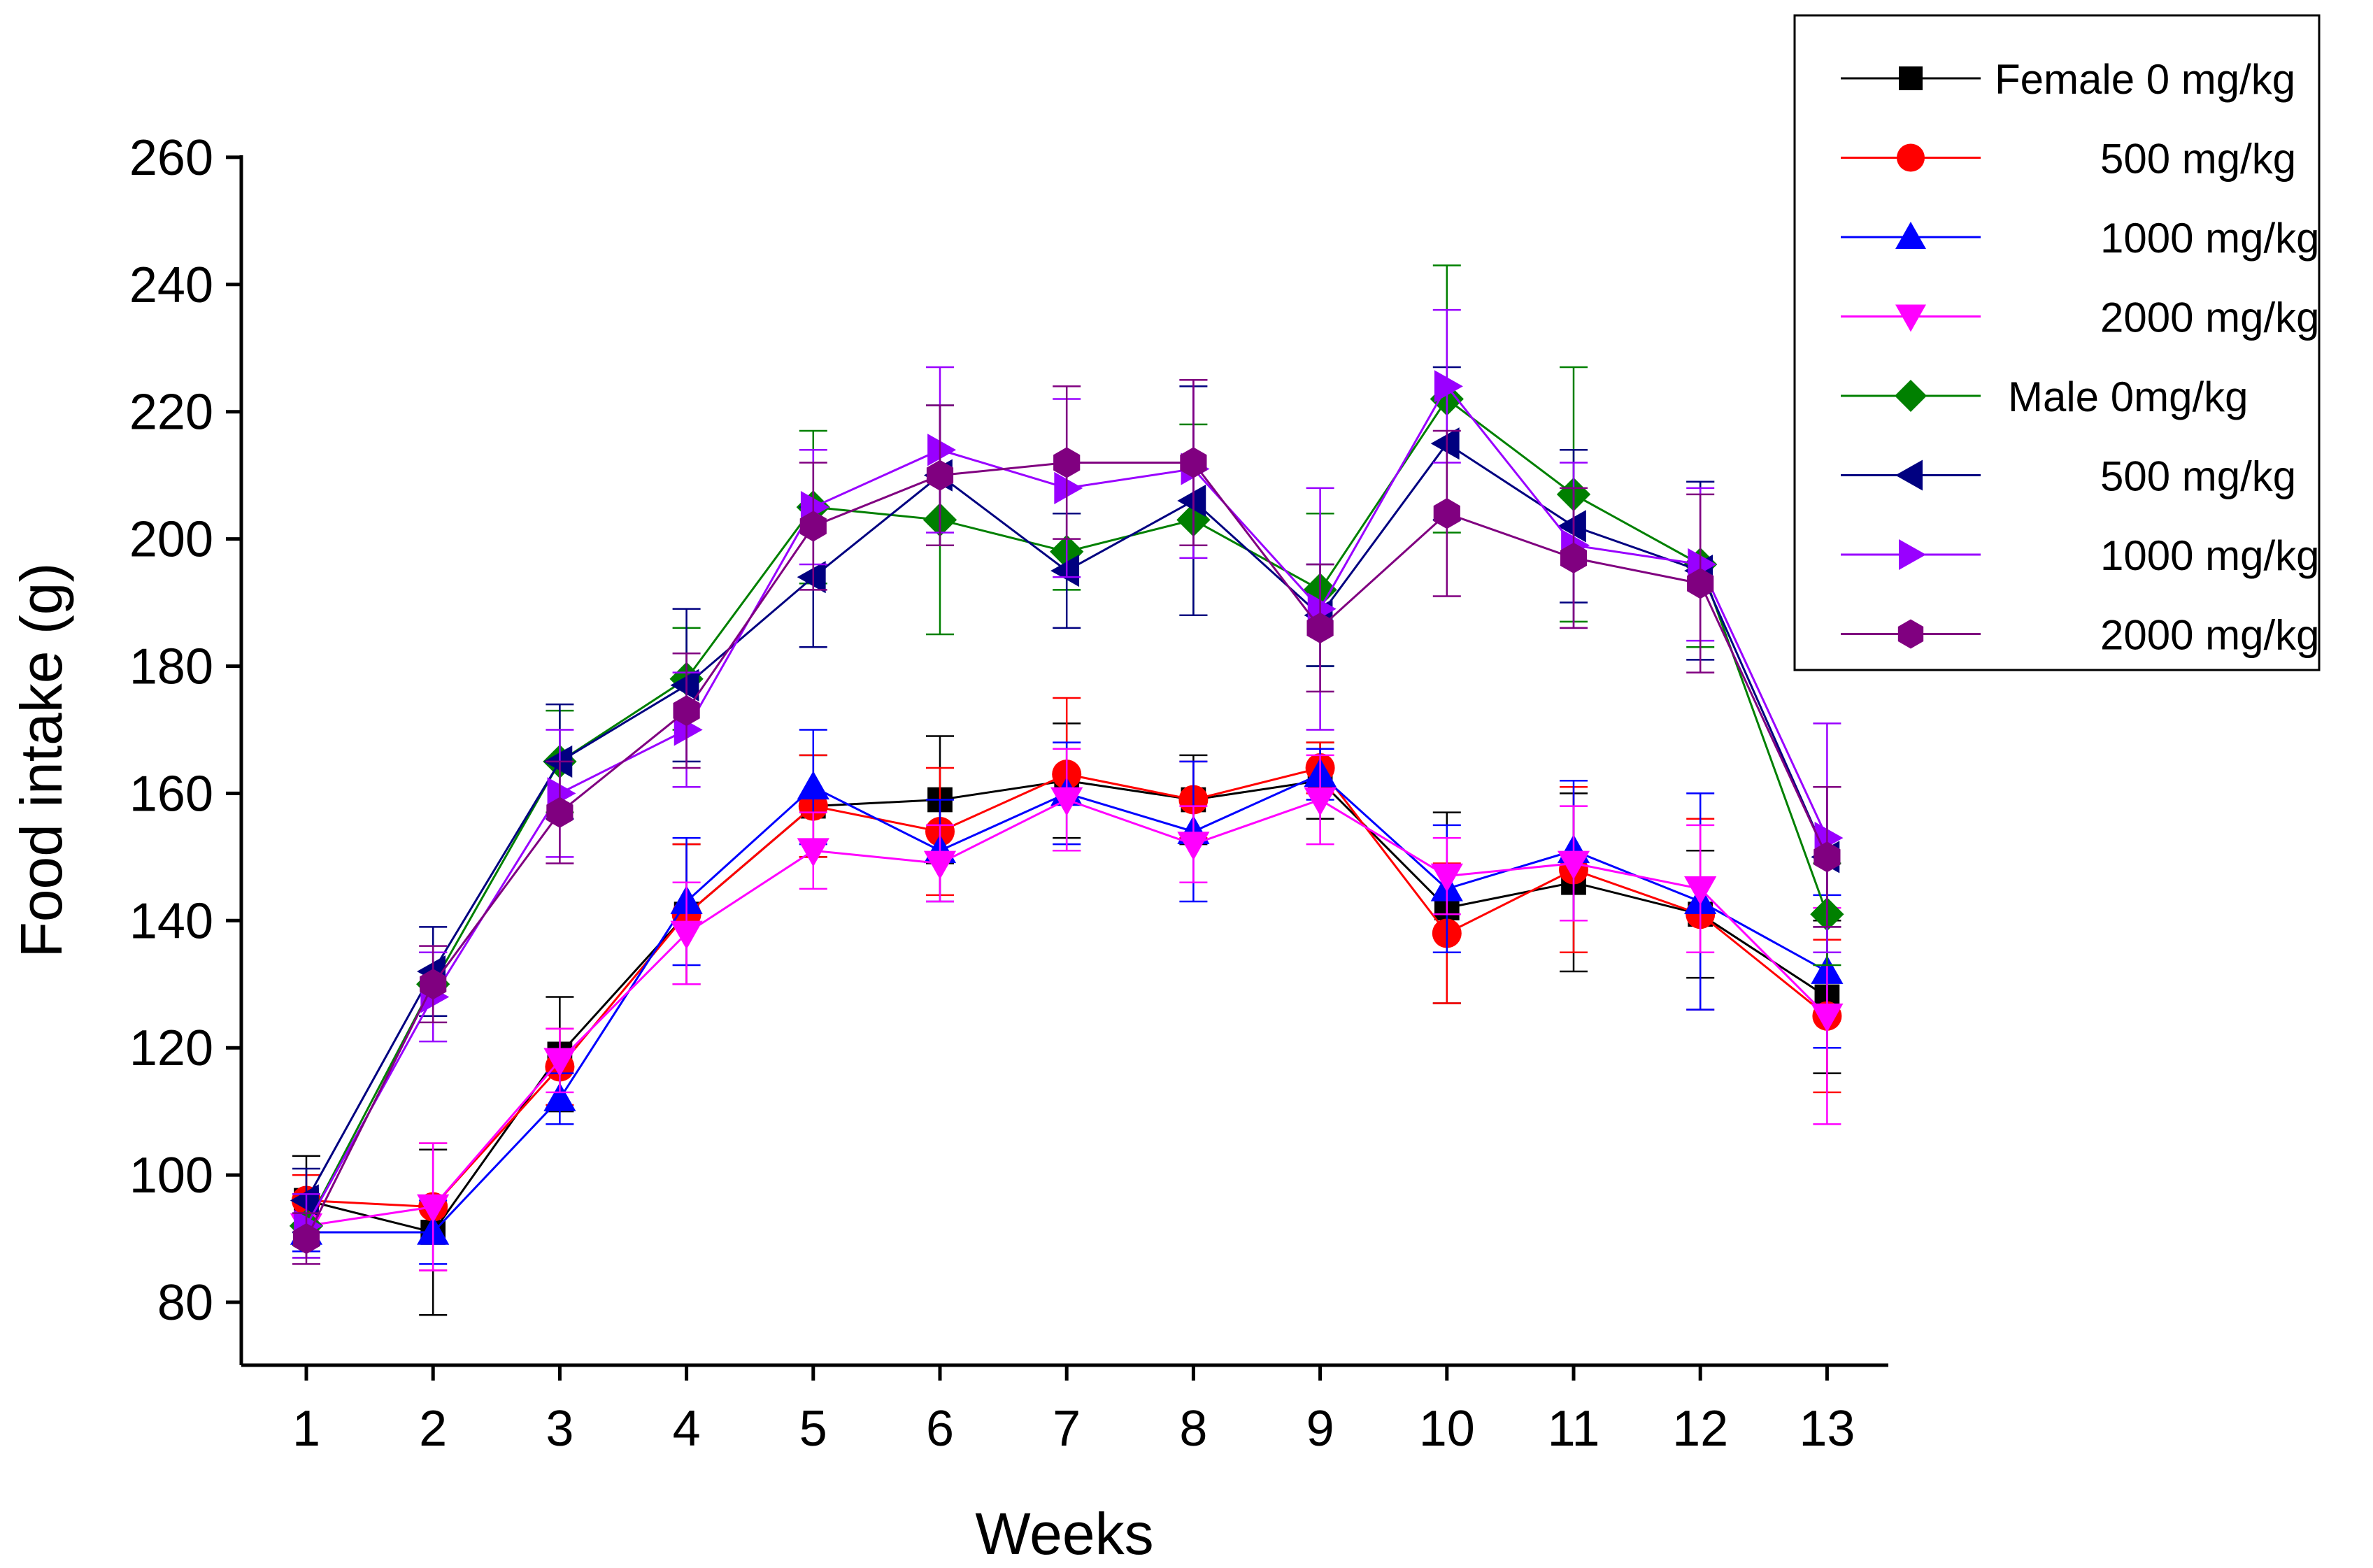 This screenshot has height=1568, width=2373. What do you see at coordinates (940, 1429) in the screenshot?
I see `x-tick-label: 6` at bounding box center [940, 1429].